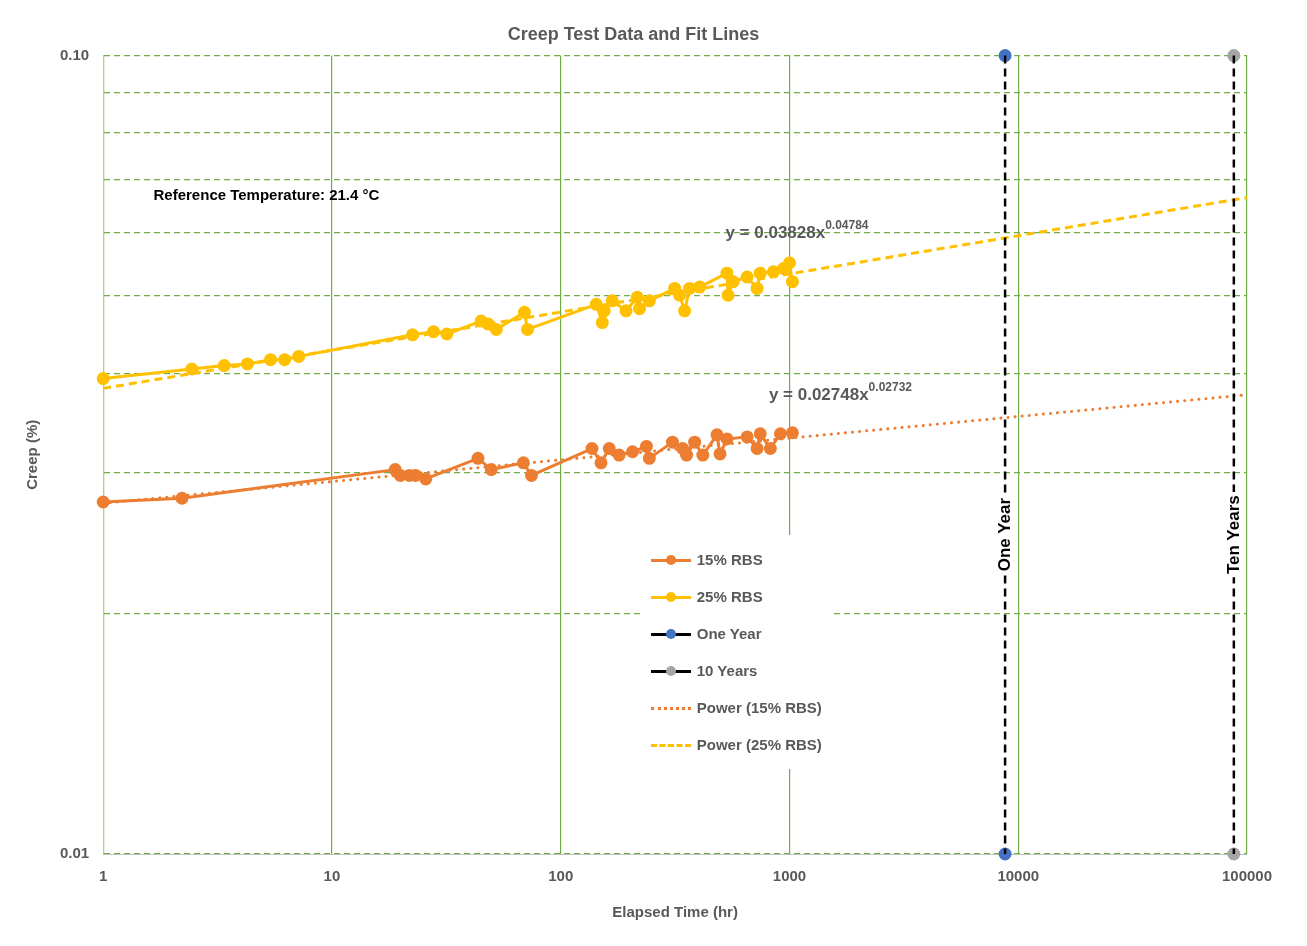 Image resolution: width=1307 pixels, height=946 pixels. I want to click on legend-label: 25% RBS, so click(729, 596).